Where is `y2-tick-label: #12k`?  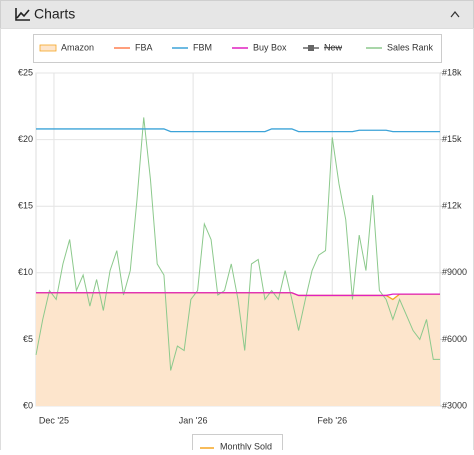 y2-tick-label: #12k is located at coordinates (452, 206).